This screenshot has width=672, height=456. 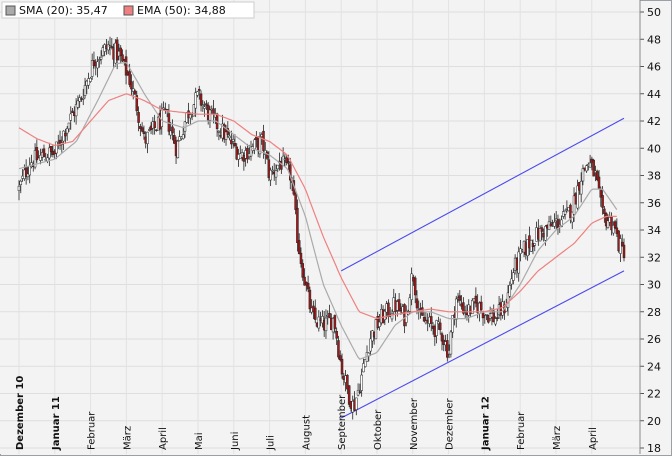 I want to click on legend-swatch-ema, so click(x=128, y=10).